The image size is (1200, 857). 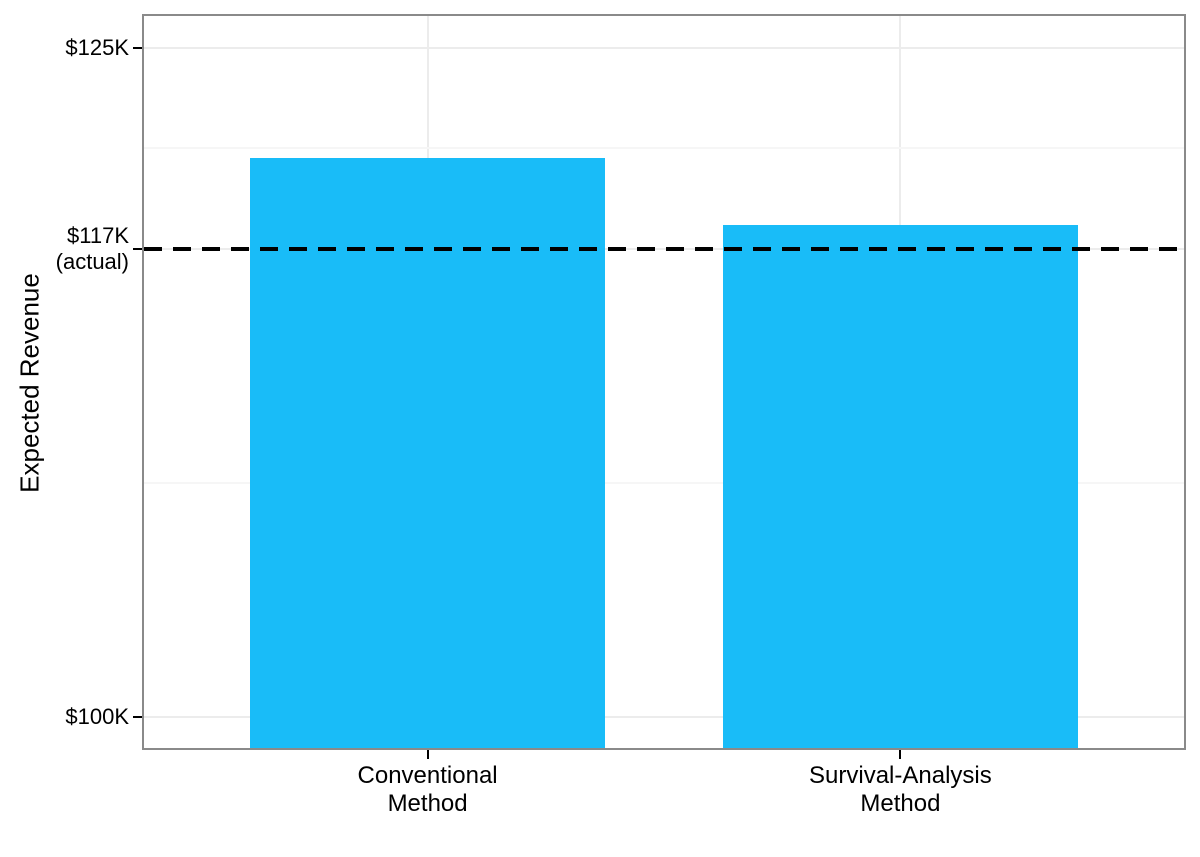 What do you see at coordinates (664, 148) in the screenshot?
I see `gridline-minor-121.25` at bounding box center [664, 148].